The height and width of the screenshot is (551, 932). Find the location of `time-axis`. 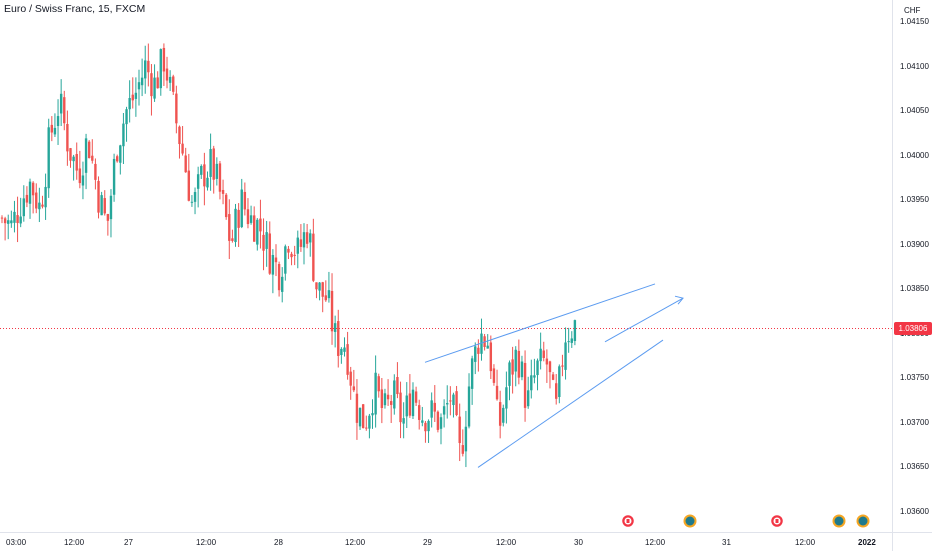

time-axis is located at coordinates (446, 541).